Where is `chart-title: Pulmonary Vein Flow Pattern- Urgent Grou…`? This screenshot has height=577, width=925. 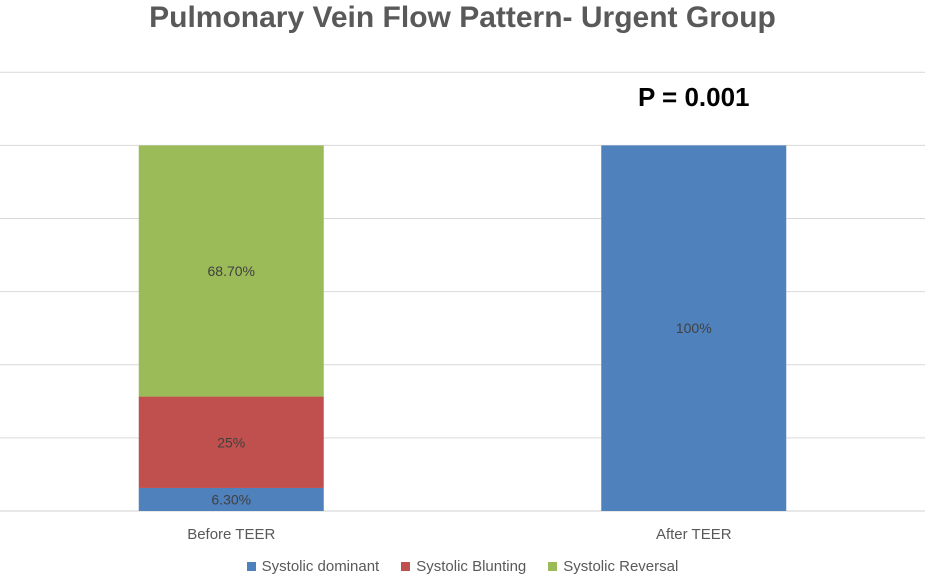
chart-title: Pulmonary Vein Flow Pattern- Urgent Grou… is located at coordinates (462, 17).